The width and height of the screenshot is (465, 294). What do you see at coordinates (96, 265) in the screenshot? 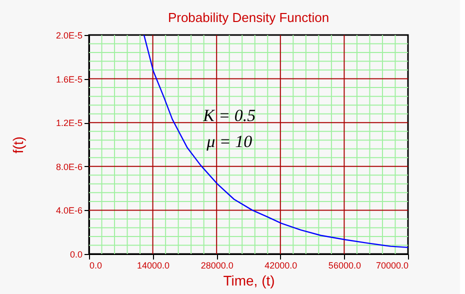
I see `x-tick-label: 0.0` at bounding box center [96, 265].